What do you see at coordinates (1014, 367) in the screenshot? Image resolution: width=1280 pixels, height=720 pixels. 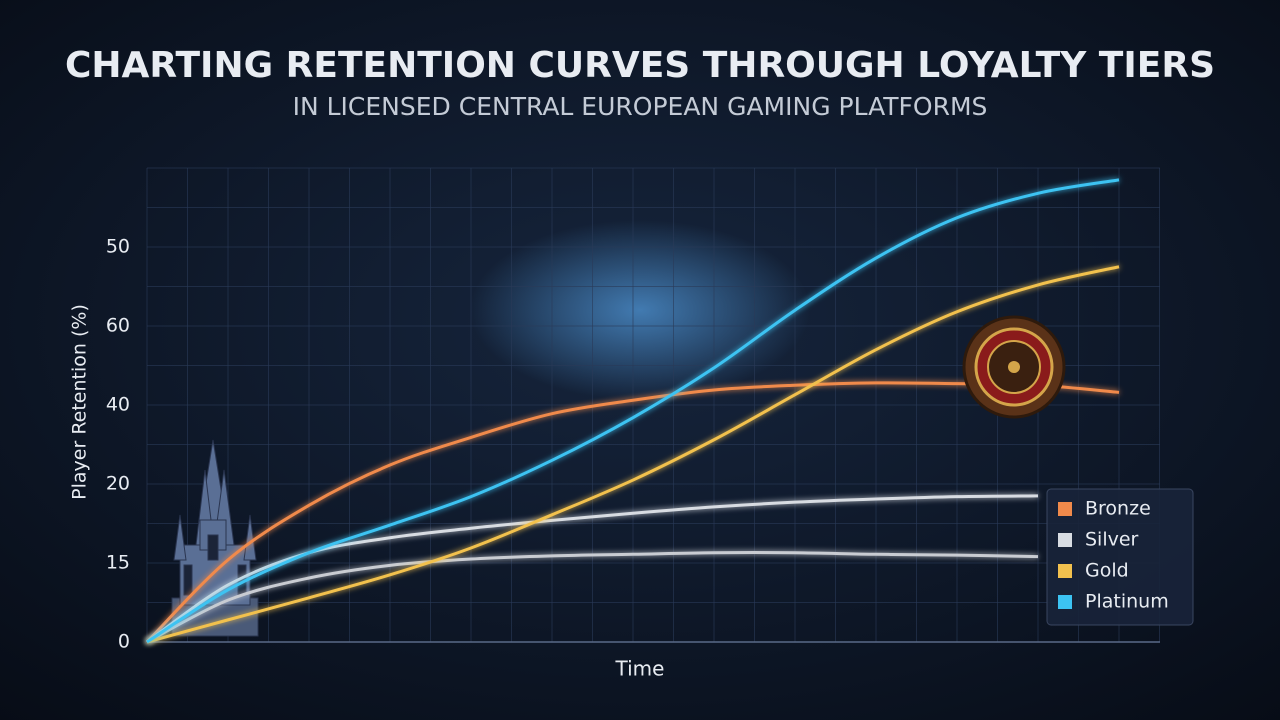 I see `roulette` at bounding box center [1014, 367].